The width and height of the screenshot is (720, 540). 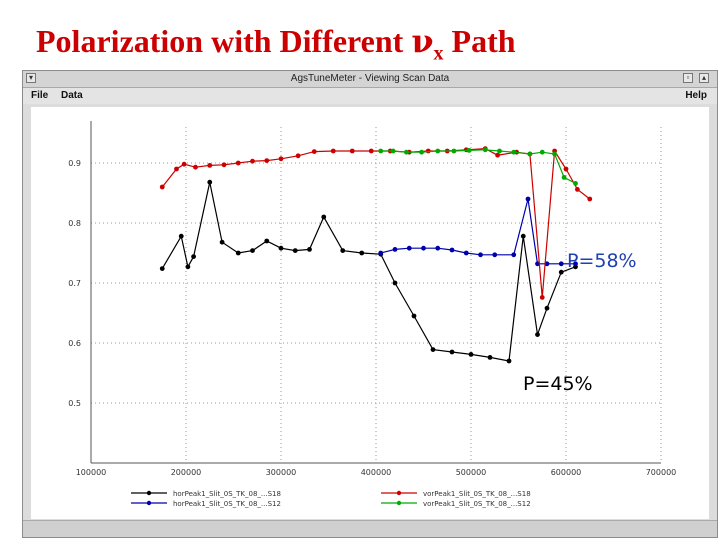 What do you see at coordinates (31, 78) in the screenshot?
I see `window-menu-icon: ▾` at bounding box center [31, 78].